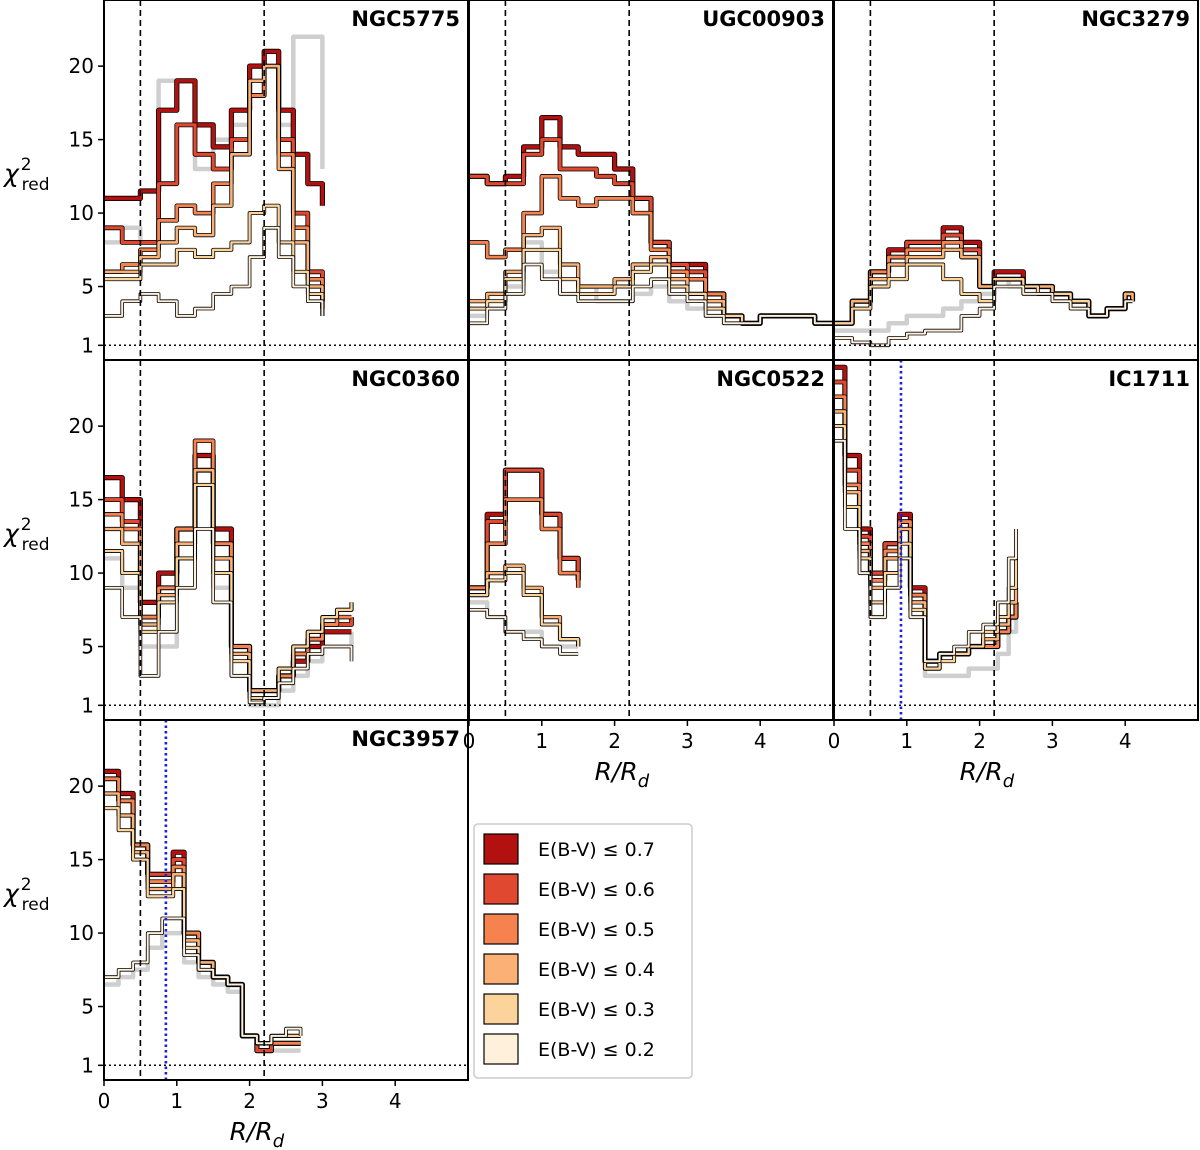 The width and height of the screenshot is (1200, 1150). I want to click on panel-title: NGC3279, so click(1135, 19).